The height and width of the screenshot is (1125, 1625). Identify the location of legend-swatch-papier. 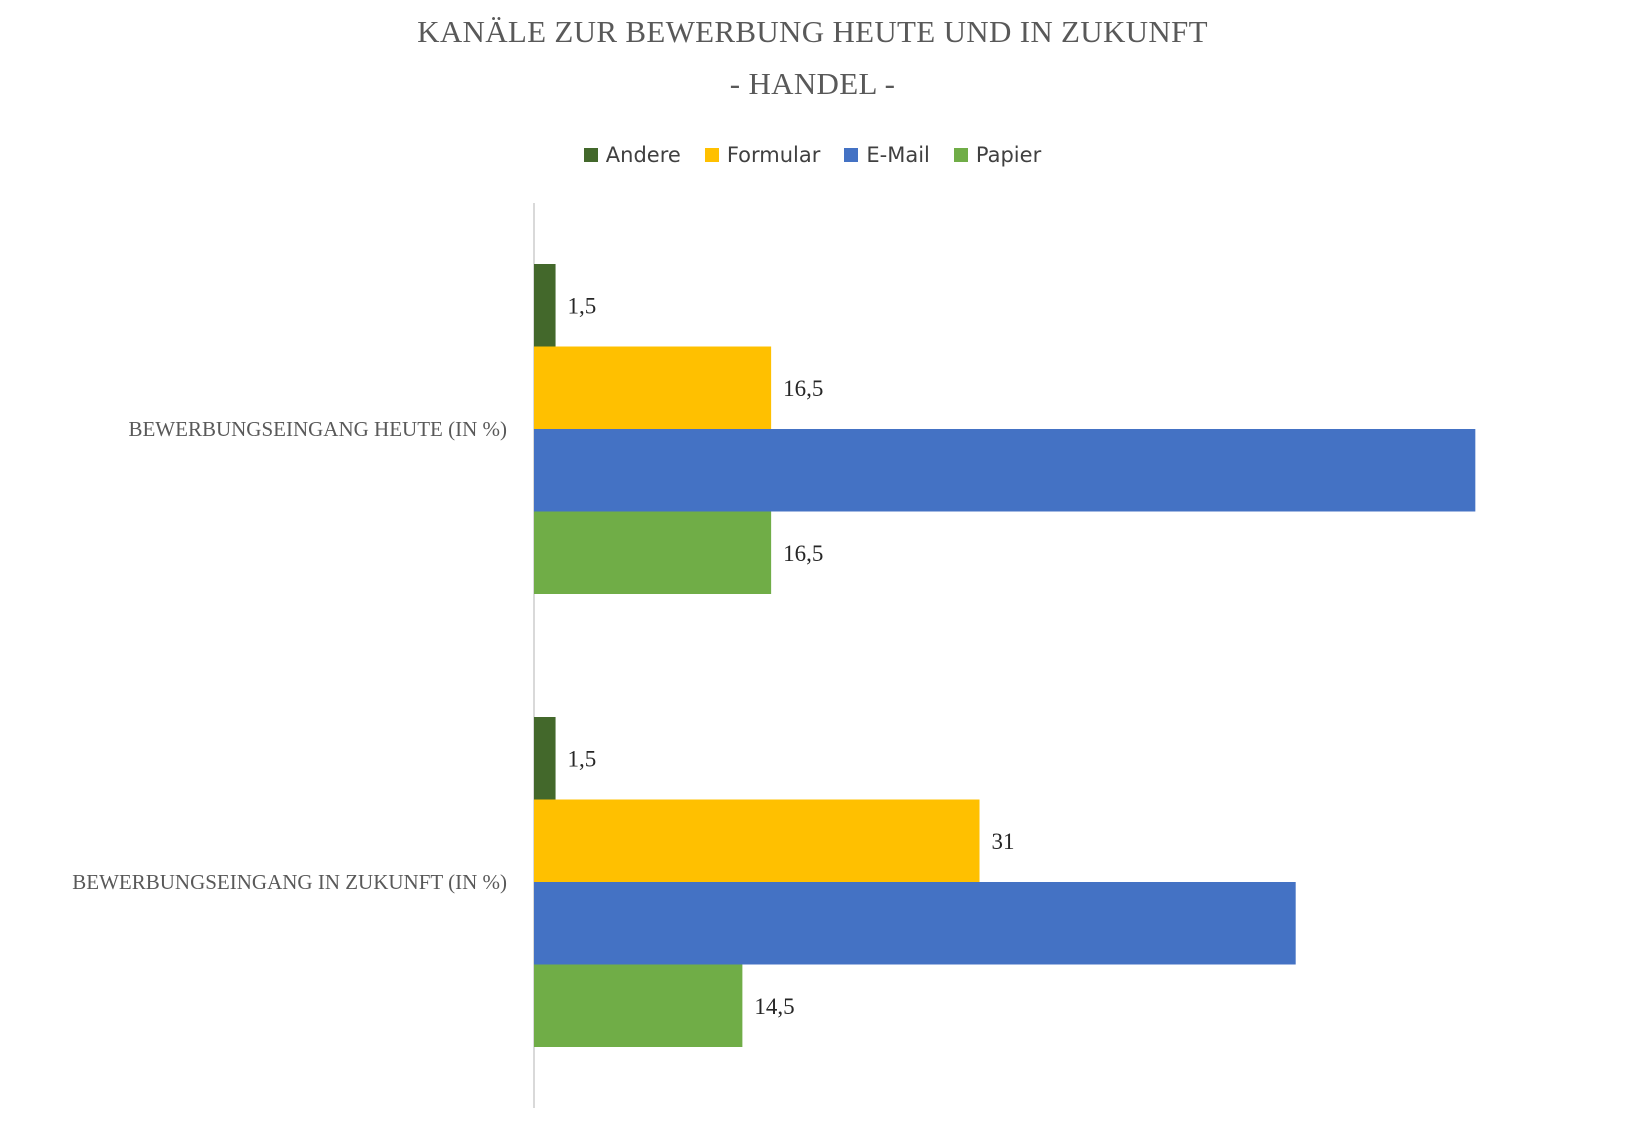
(960, 155).